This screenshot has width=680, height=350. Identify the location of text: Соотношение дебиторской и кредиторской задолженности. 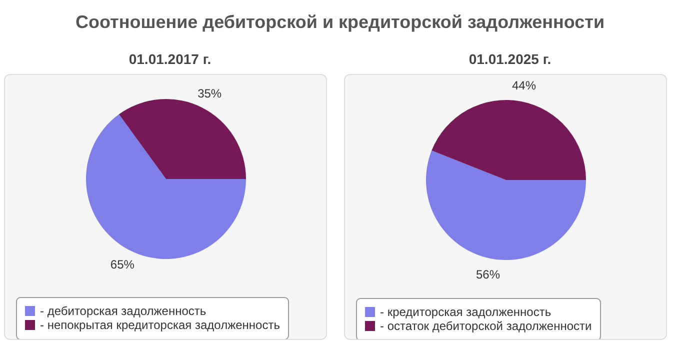
(340, 22).